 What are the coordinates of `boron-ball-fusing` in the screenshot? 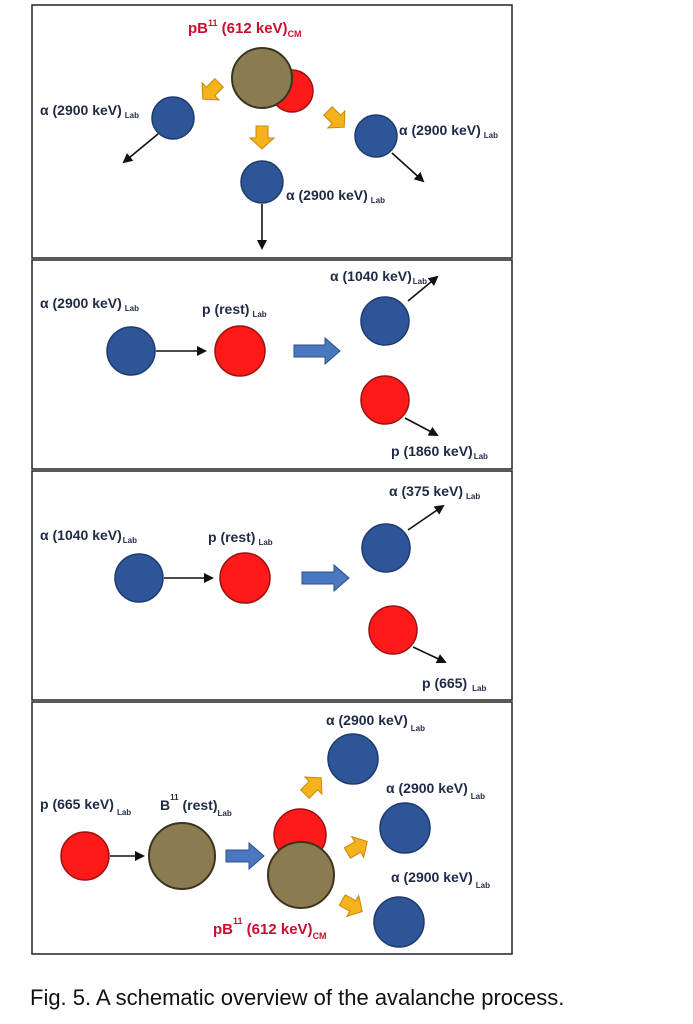 It's located at (301, 875).